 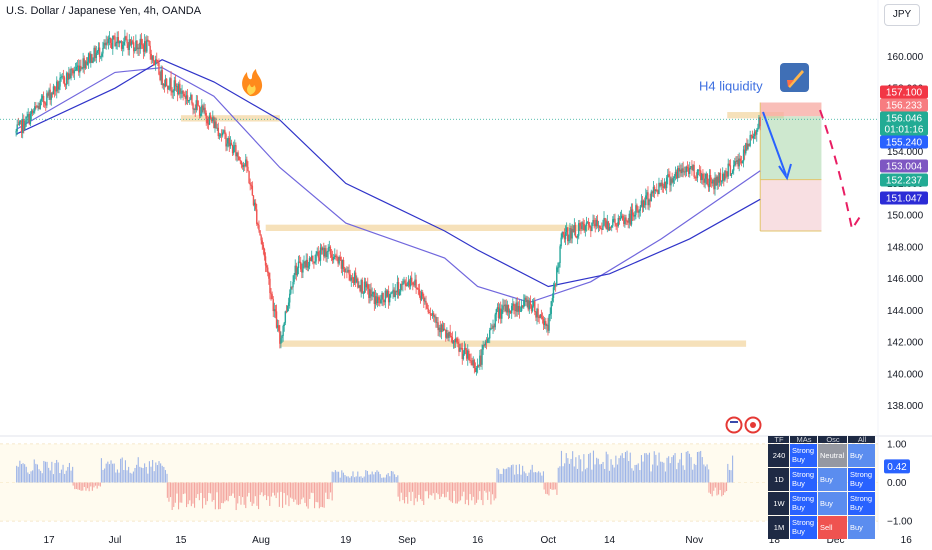 I want to click on x-tick-label: 16, so click(x=478, y=540).